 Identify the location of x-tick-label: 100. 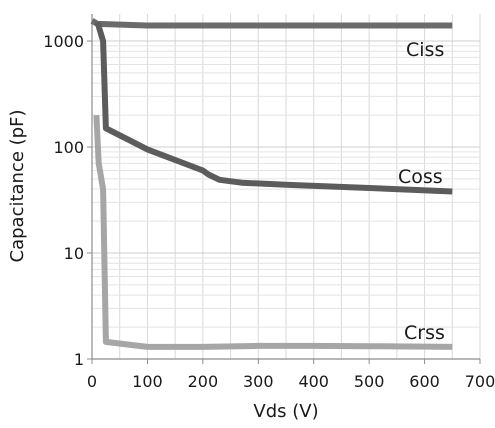
(147, 381).